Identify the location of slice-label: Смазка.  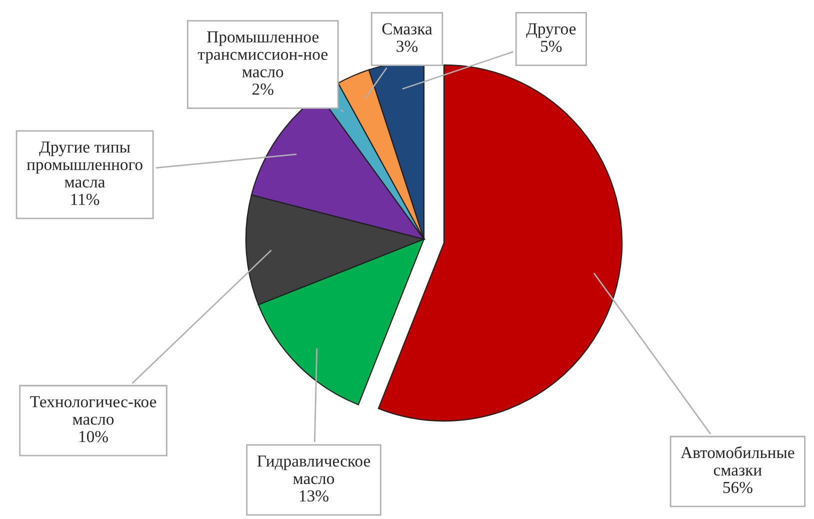
(407, 28).